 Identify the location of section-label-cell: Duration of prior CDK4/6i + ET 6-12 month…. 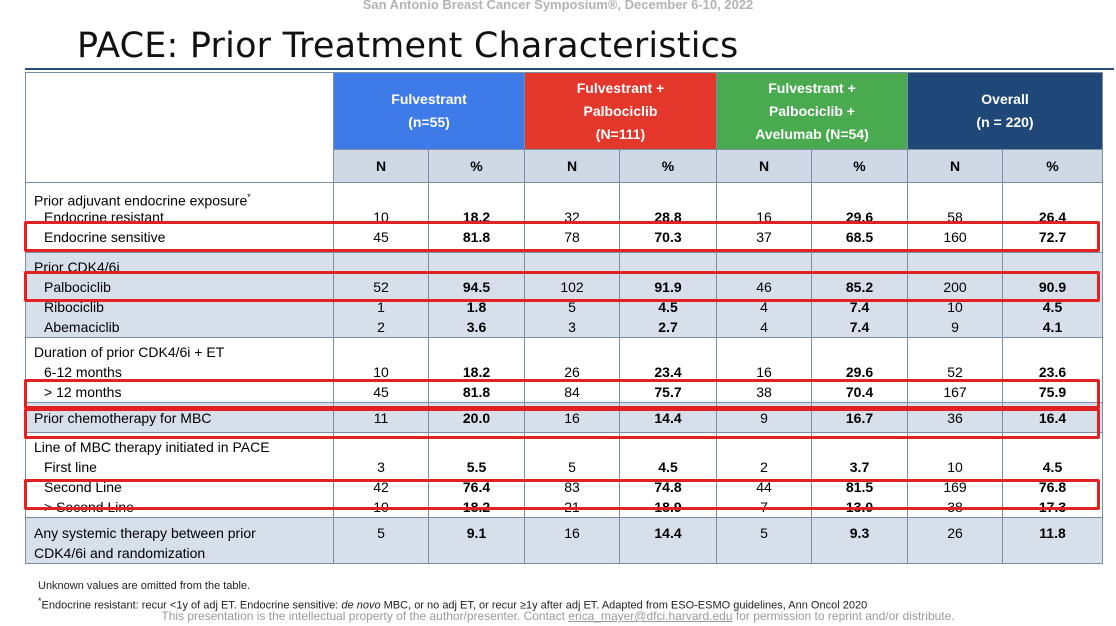
(179, 370).